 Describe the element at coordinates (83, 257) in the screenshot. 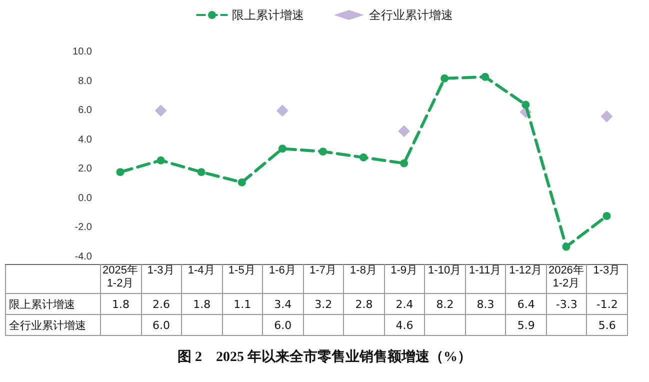

I see `y-tick-label: -4.0` at that location.